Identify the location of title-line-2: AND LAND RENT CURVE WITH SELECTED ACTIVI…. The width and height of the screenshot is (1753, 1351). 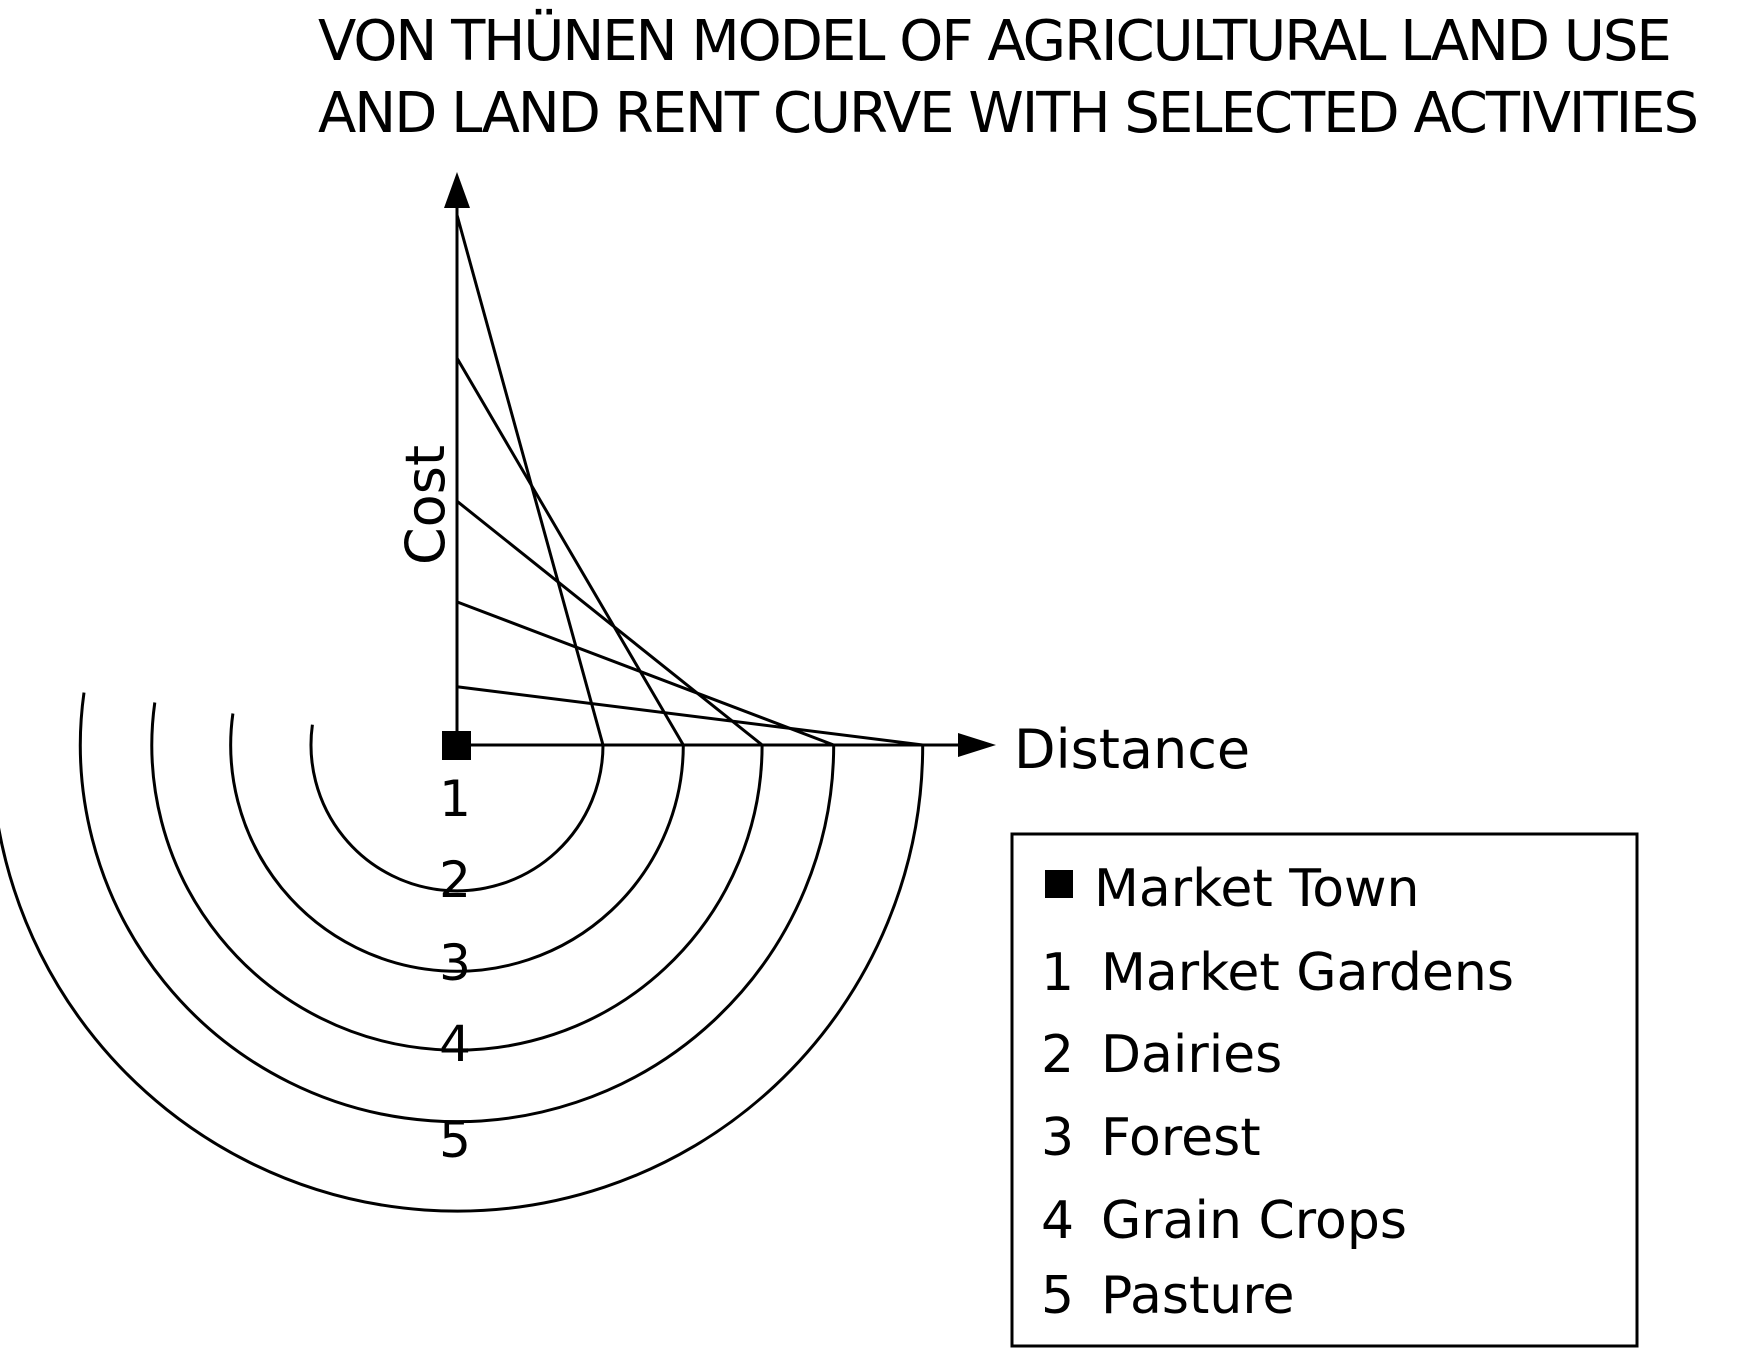
(1008, 113).